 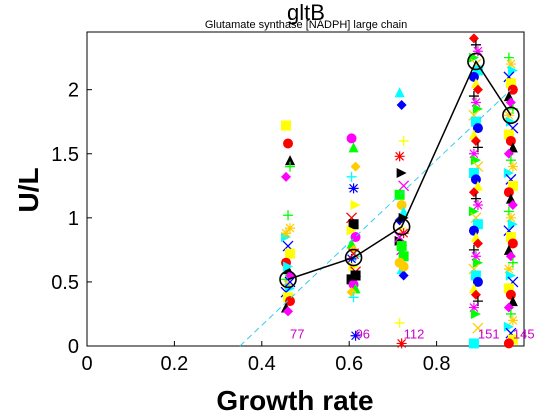 What do you see at coordinates (349, 364) in the screenshot?
I see `x-tick-label: 0.6` at bounding box center [349, 364].